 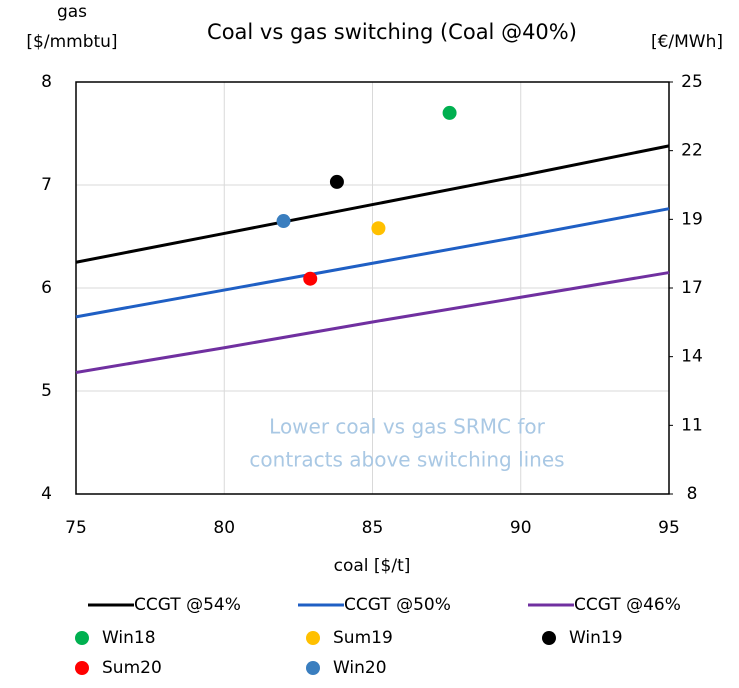 I want to click on annotation: contracts above switching lines, so click(x=406, y=460).